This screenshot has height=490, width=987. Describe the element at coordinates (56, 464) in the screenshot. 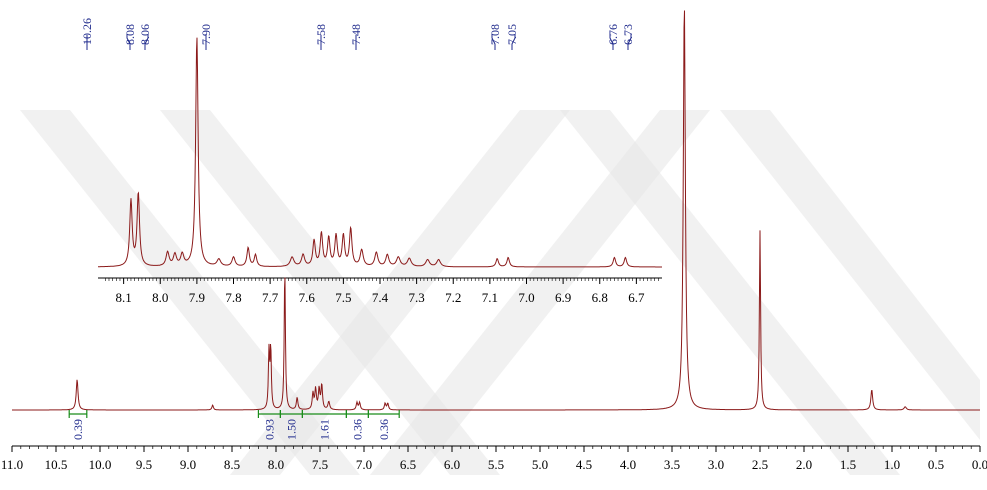

I see `main-tick-label: 10.5` at that location.